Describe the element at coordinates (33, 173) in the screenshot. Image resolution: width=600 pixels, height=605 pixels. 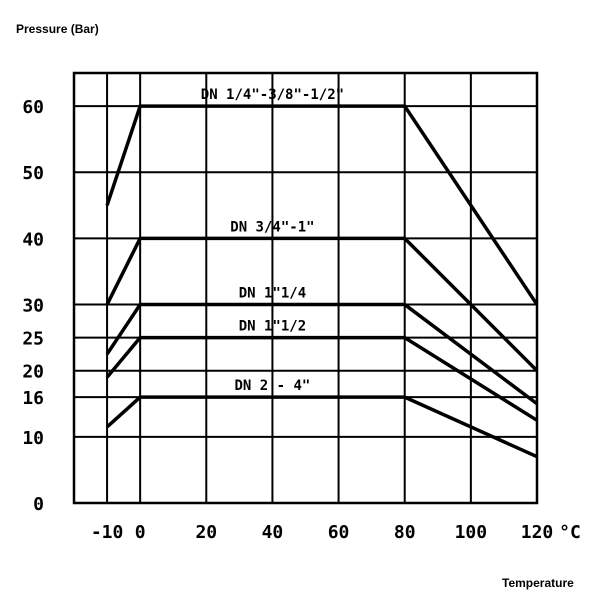
I see `y-tick-label: 50` at that location.